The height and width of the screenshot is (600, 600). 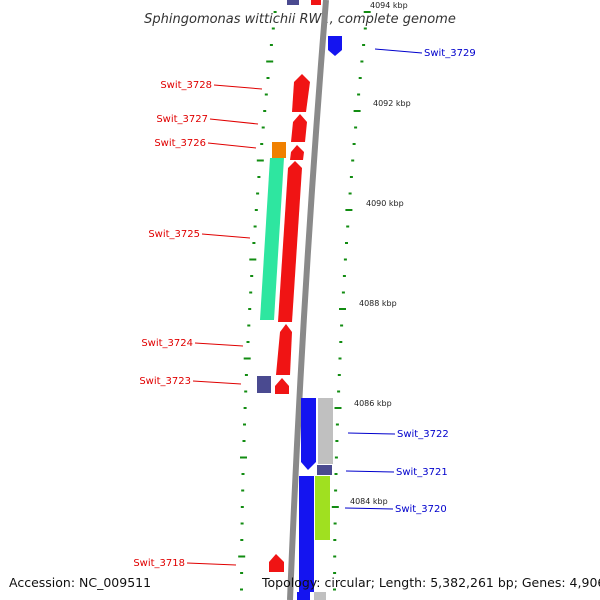 What do you see at coordinates (369, 501) in the screenshot?
I see `tick-label: 4084 kbp` at bounding box center [369, 501].